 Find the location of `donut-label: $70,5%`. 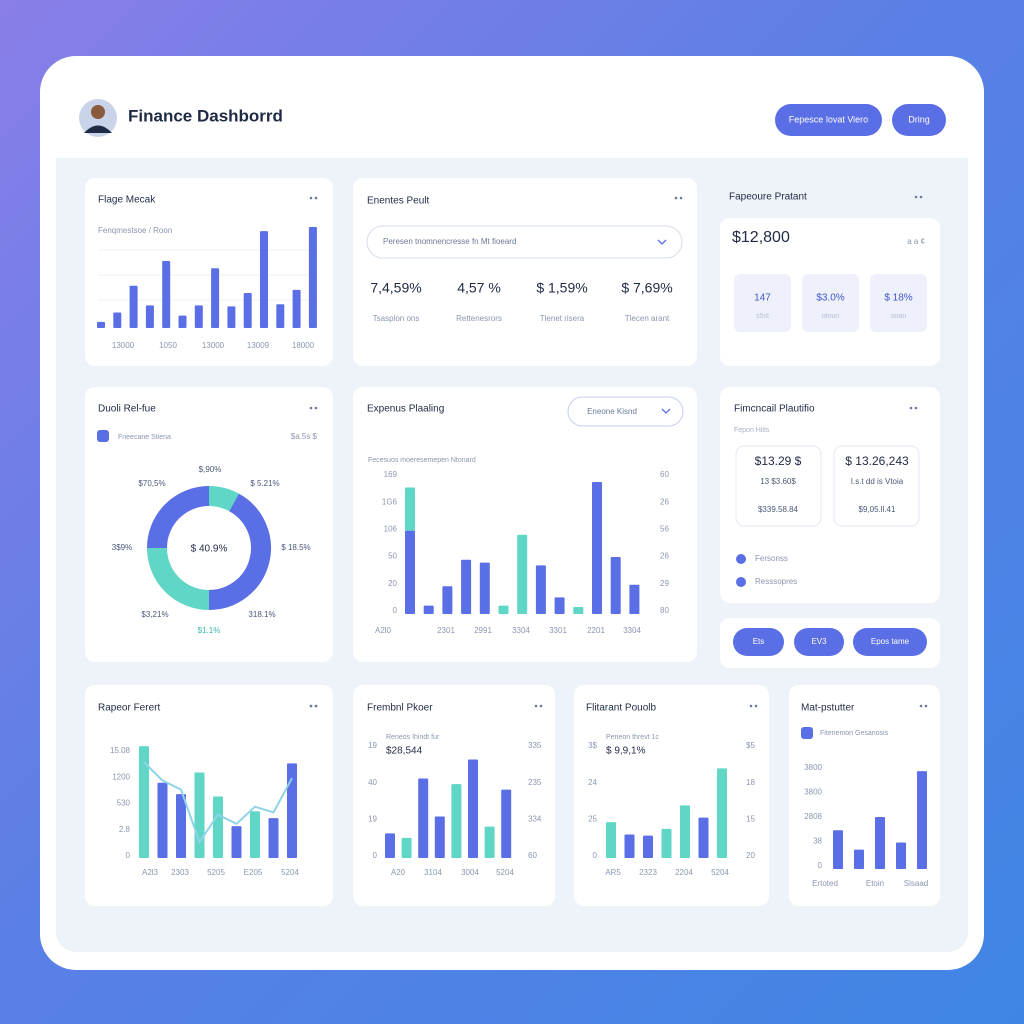

donut-label: $70,5% is located at coordinates (151, 483).